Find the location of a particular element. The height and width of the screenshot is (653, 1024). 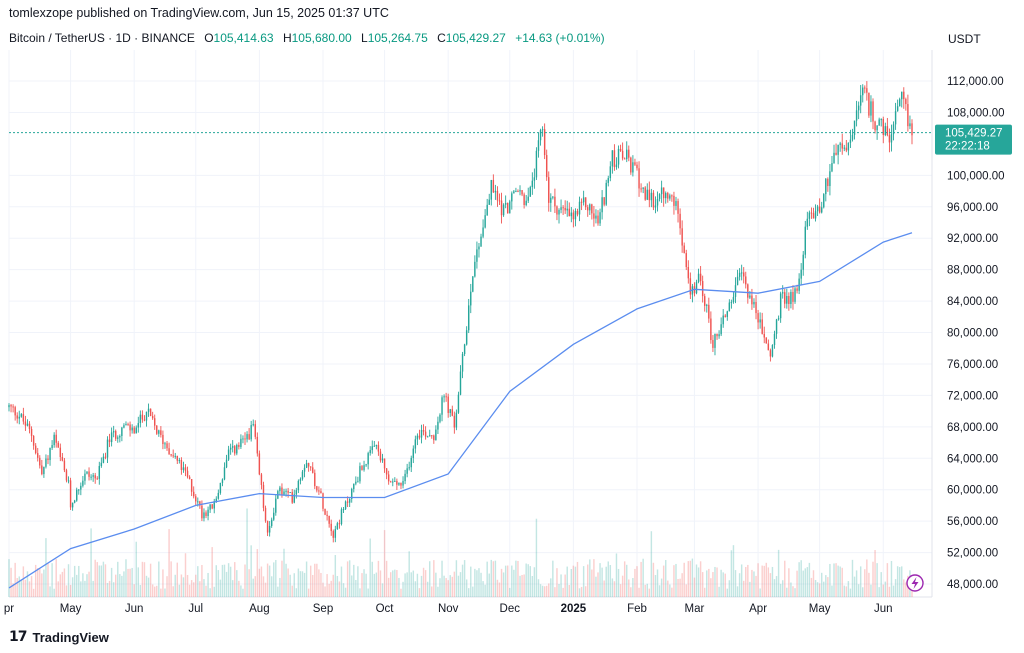

symbol-name: Bitcoin / TetherUS · 1D · BINANCE is located at coordinates (102, 38).